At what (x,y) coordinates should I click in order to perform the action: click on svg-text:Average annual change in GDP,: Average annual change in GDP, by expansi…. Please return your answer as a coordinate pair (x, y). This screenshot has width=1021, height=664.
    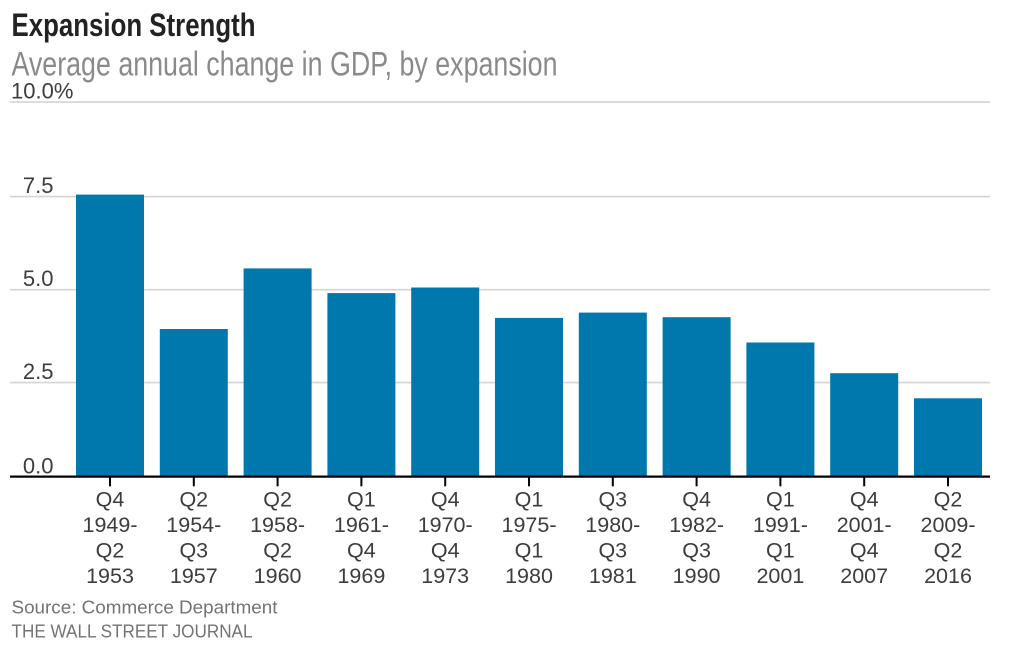
    Looking at the image, I should click on (285, 65).